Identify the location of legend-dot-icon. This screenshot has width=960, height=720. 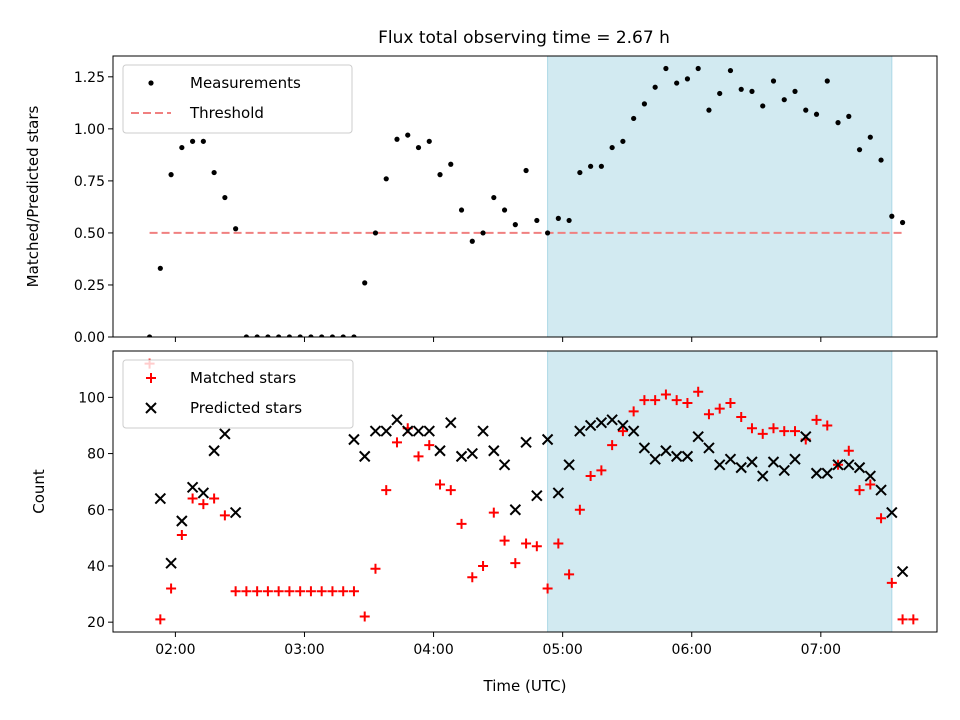
(151, 83).